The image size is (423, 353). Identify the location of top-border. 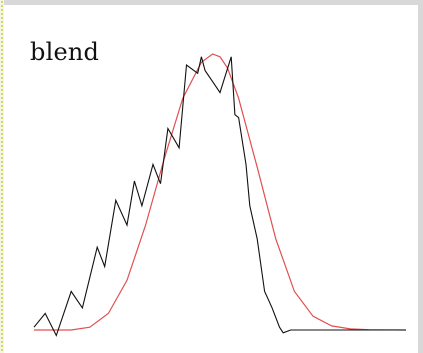
(213, 2).